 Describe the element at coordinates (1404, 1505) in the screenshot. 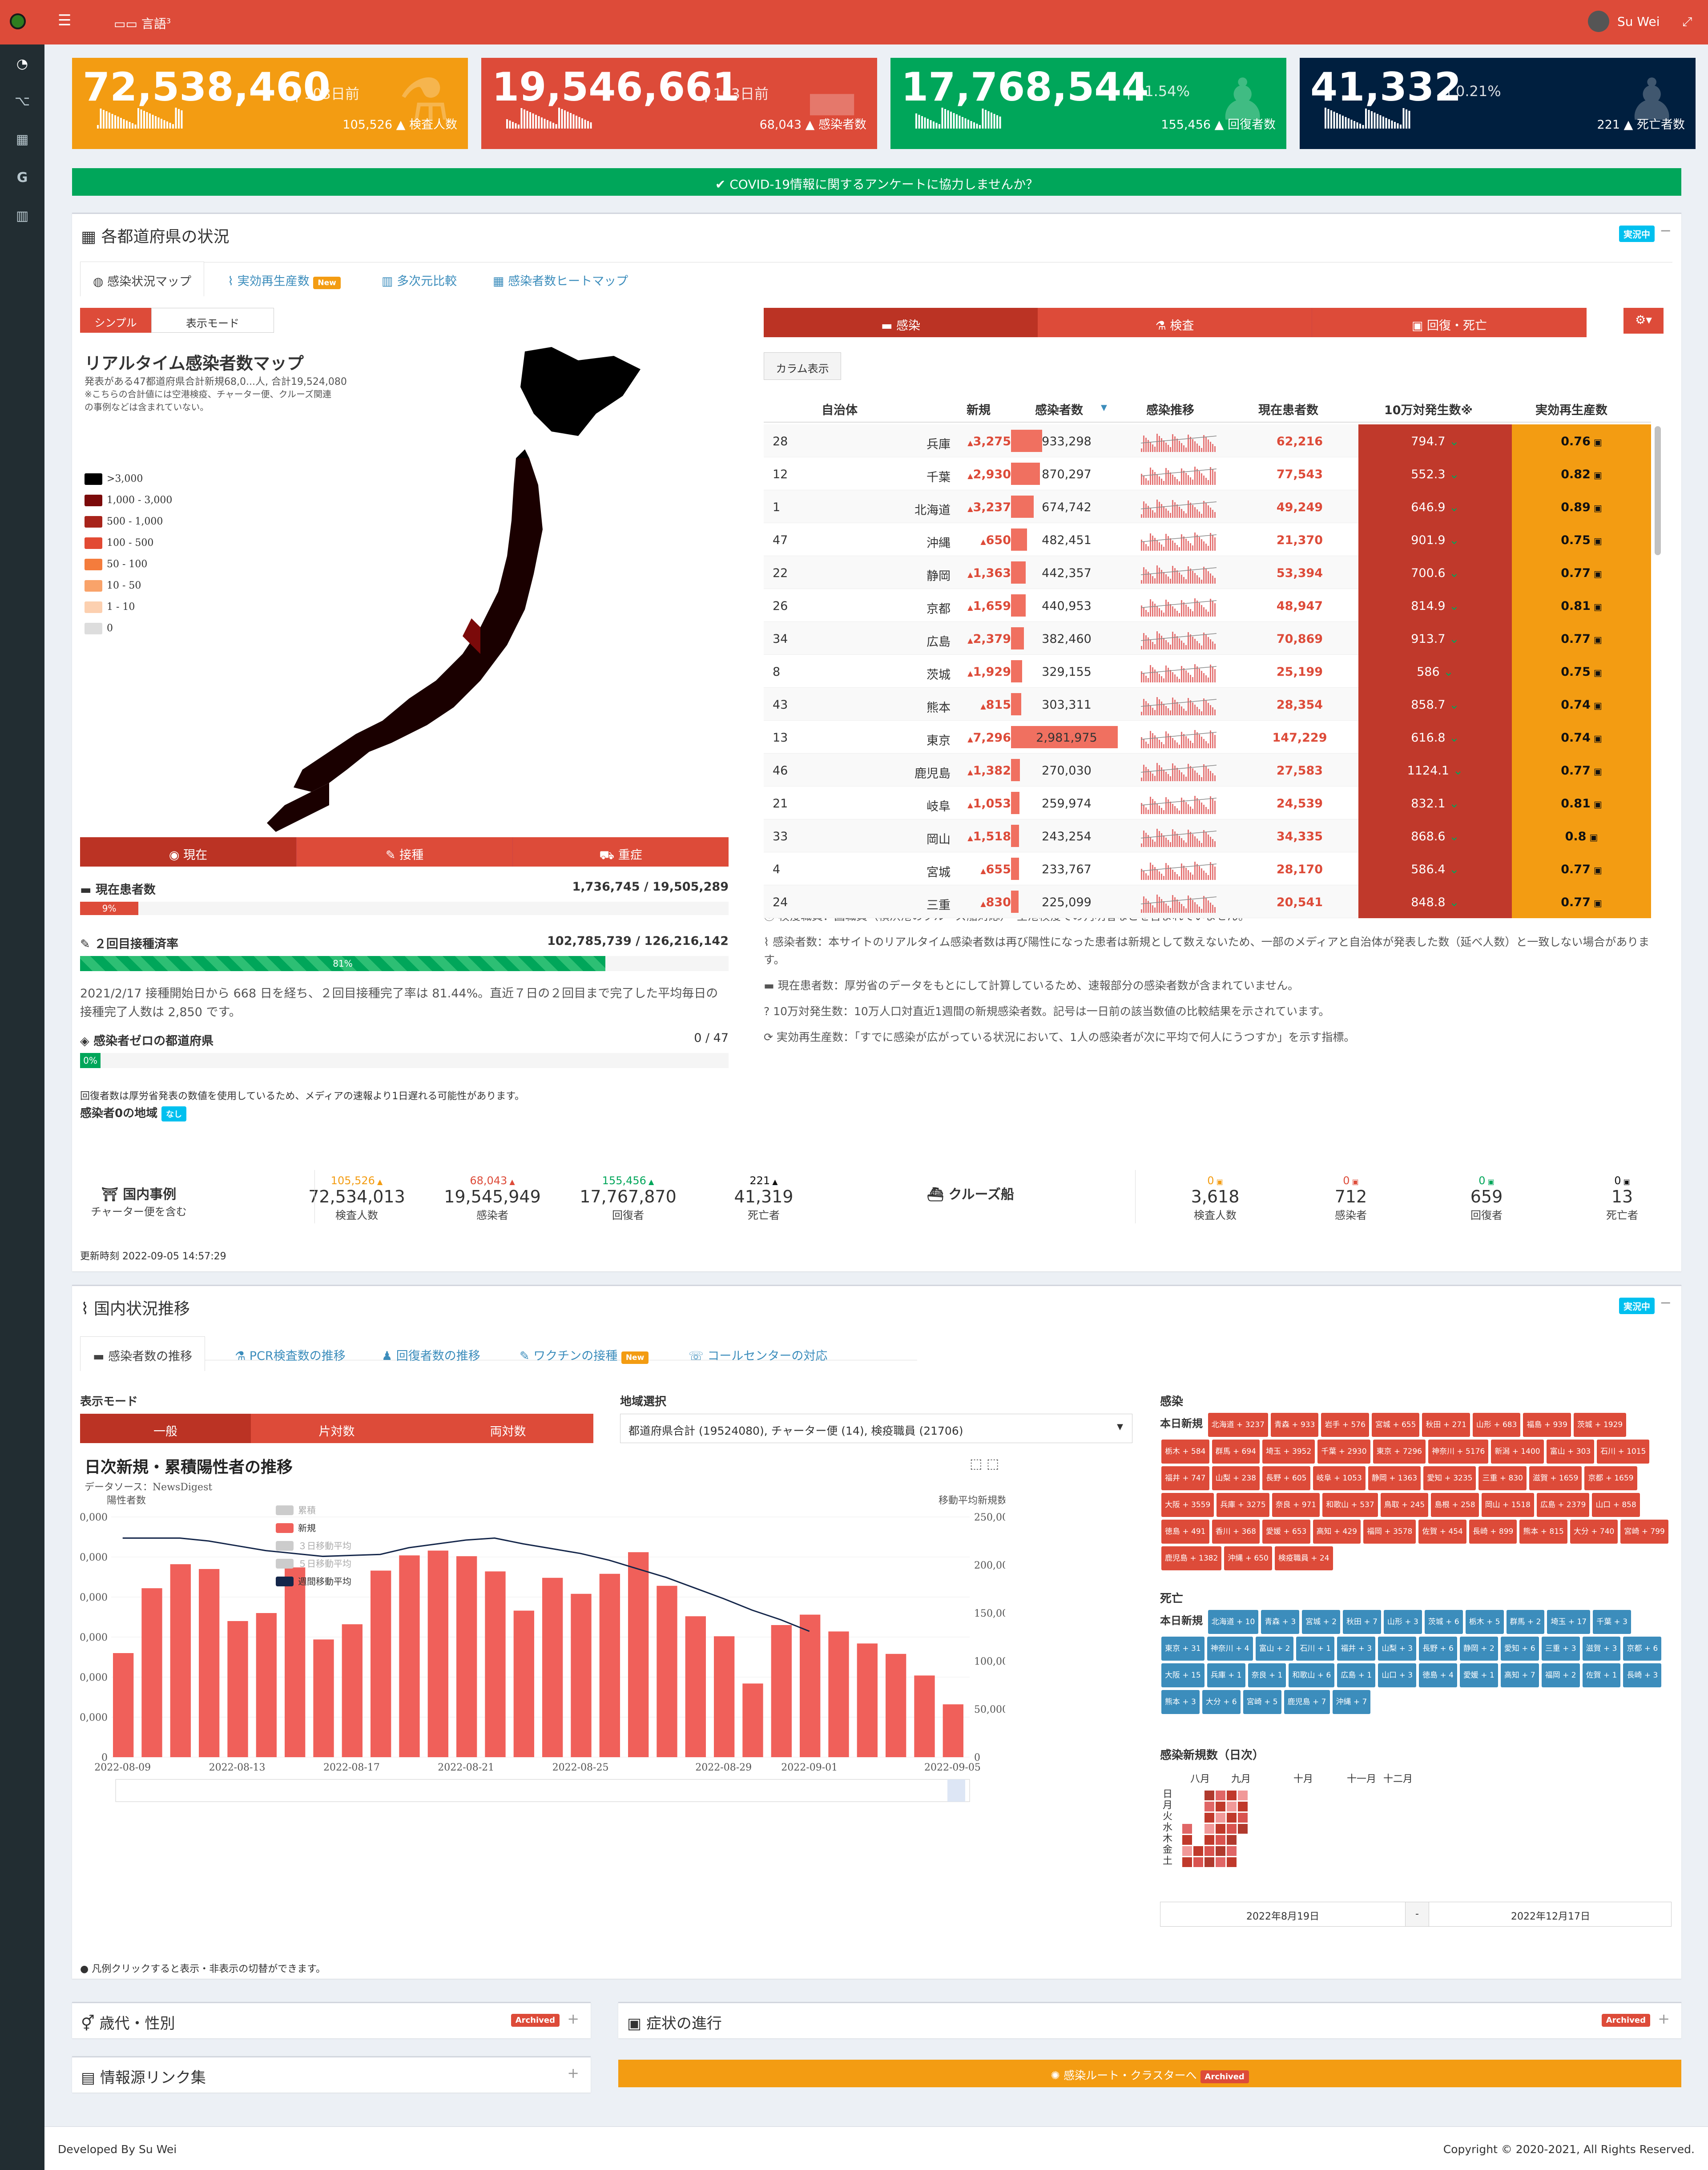

I see `infection-badge: 鳥取 + 245` at that location.